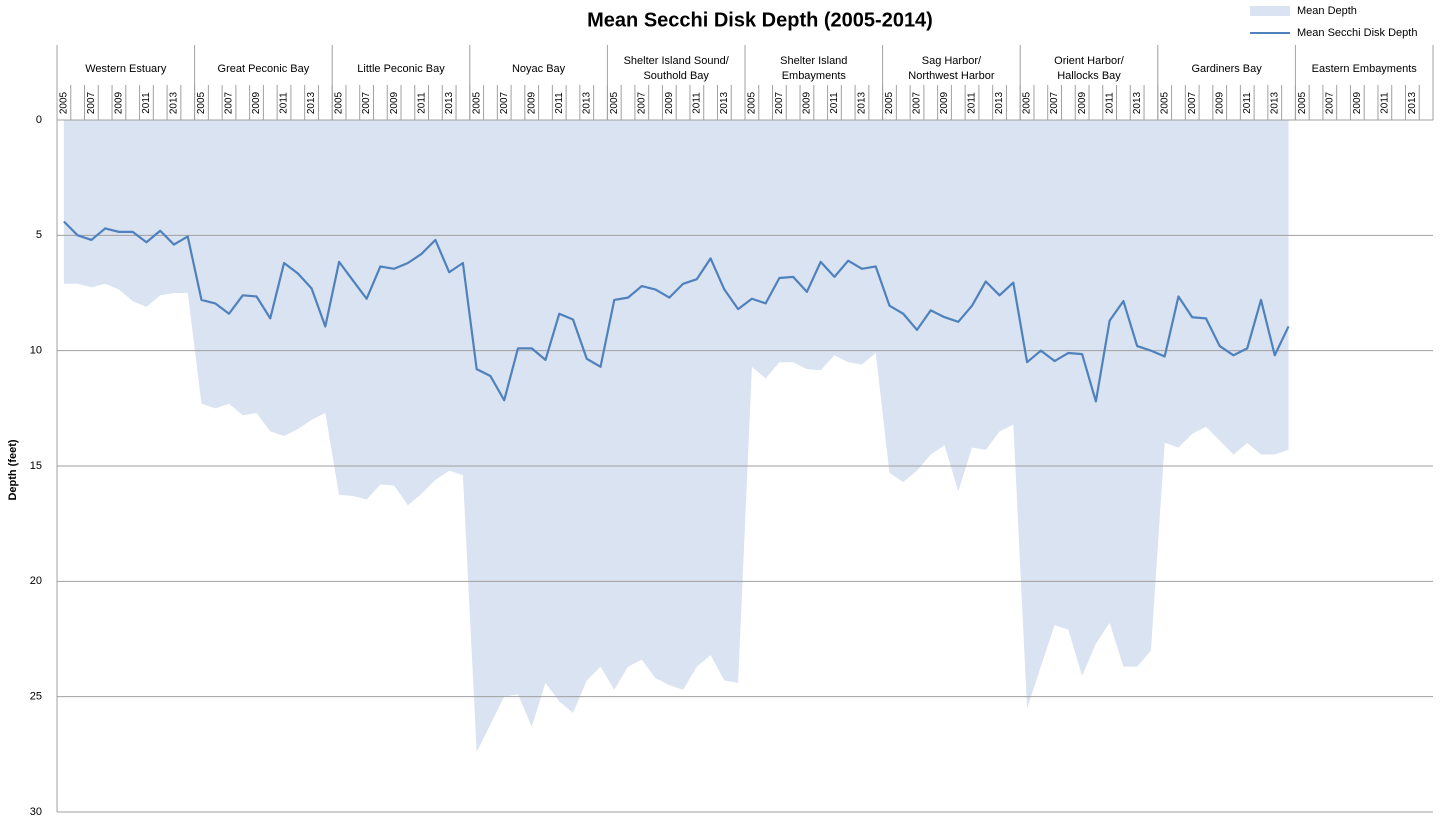  Describe the element at coordinates (1089, 76) in the screenshot. I see `group-label: Hallocks Bay` at that location.